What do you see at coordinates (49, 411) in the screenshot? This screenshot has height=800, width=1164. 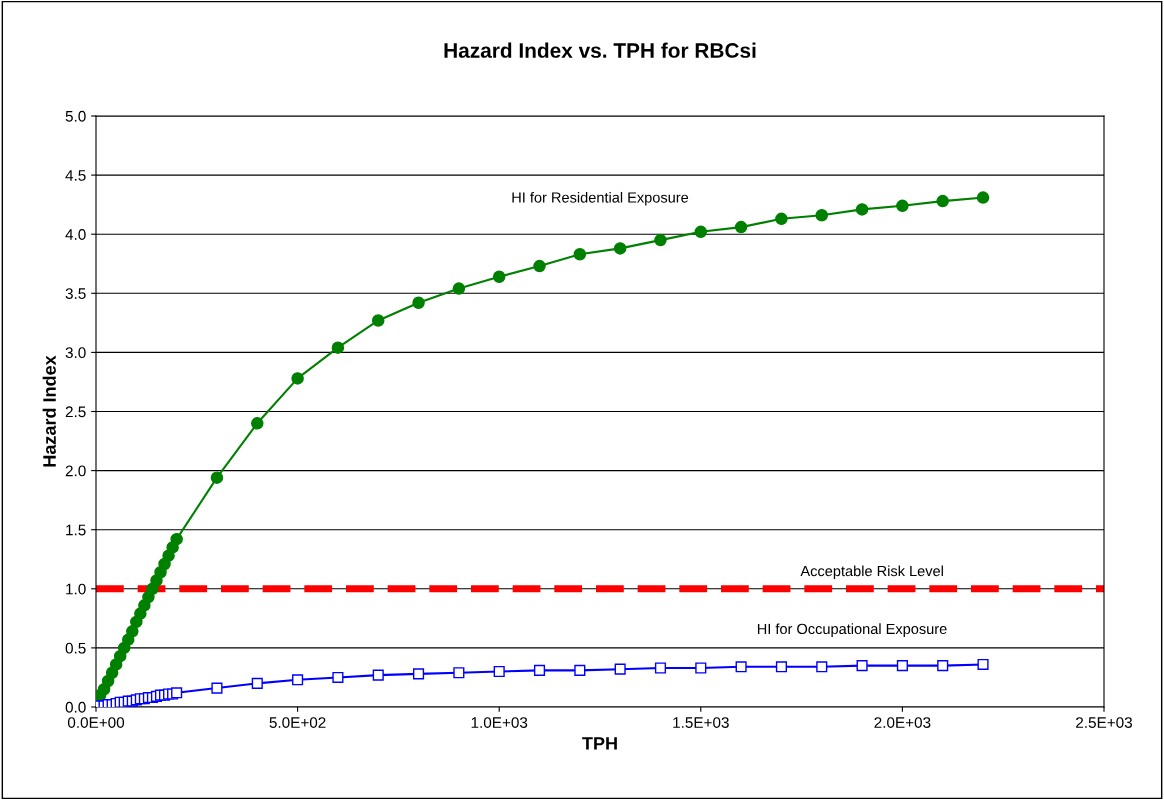 I see `y-axis-title: Hazard Index` at bounding box center [49, 411].